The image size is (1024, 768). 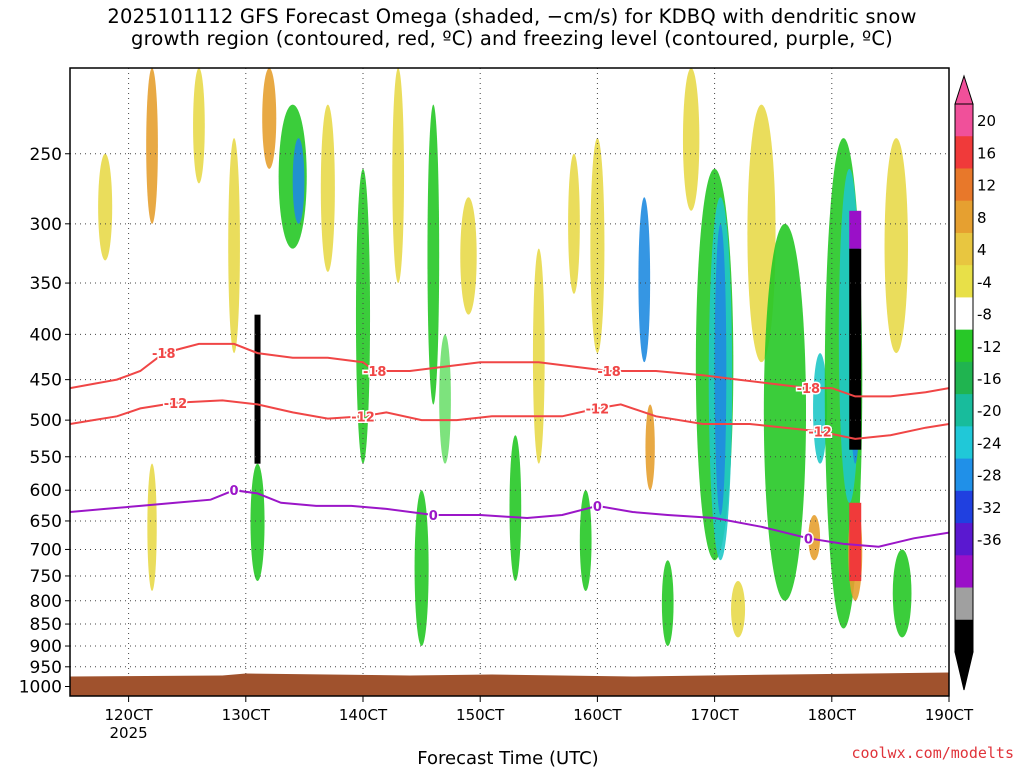 I want to click on contour-label-0-0: 0, so click(x=234, y=491).